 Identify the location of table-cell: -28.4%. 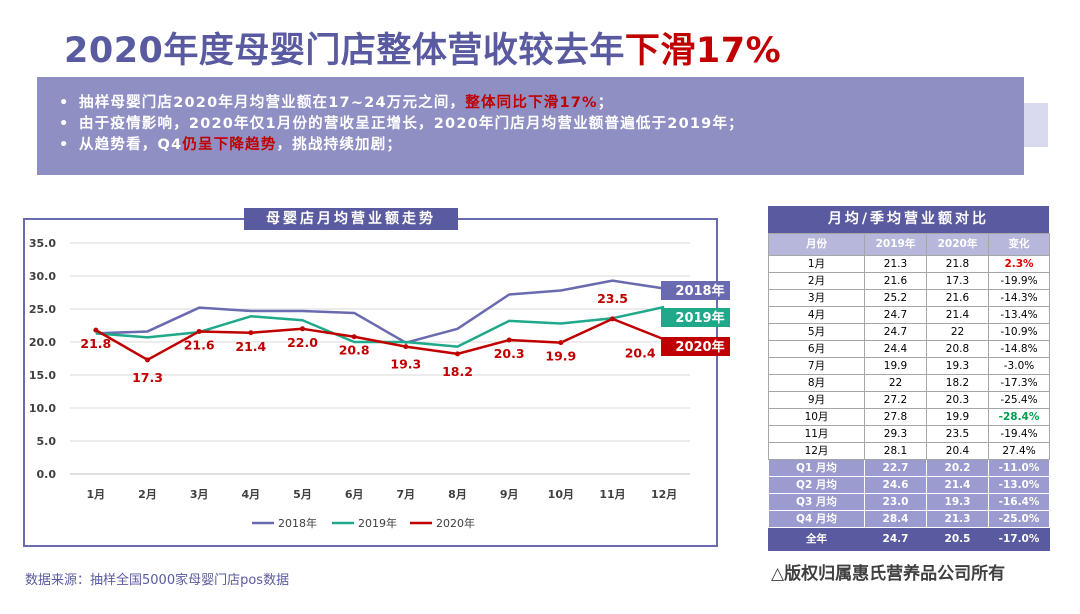
(1019, 417).